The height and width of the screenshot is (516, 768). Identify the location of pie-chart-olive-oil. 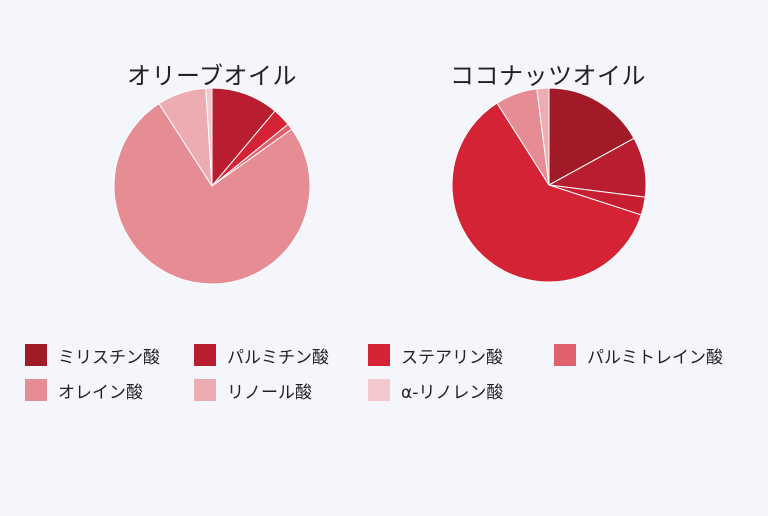
(212, 186).